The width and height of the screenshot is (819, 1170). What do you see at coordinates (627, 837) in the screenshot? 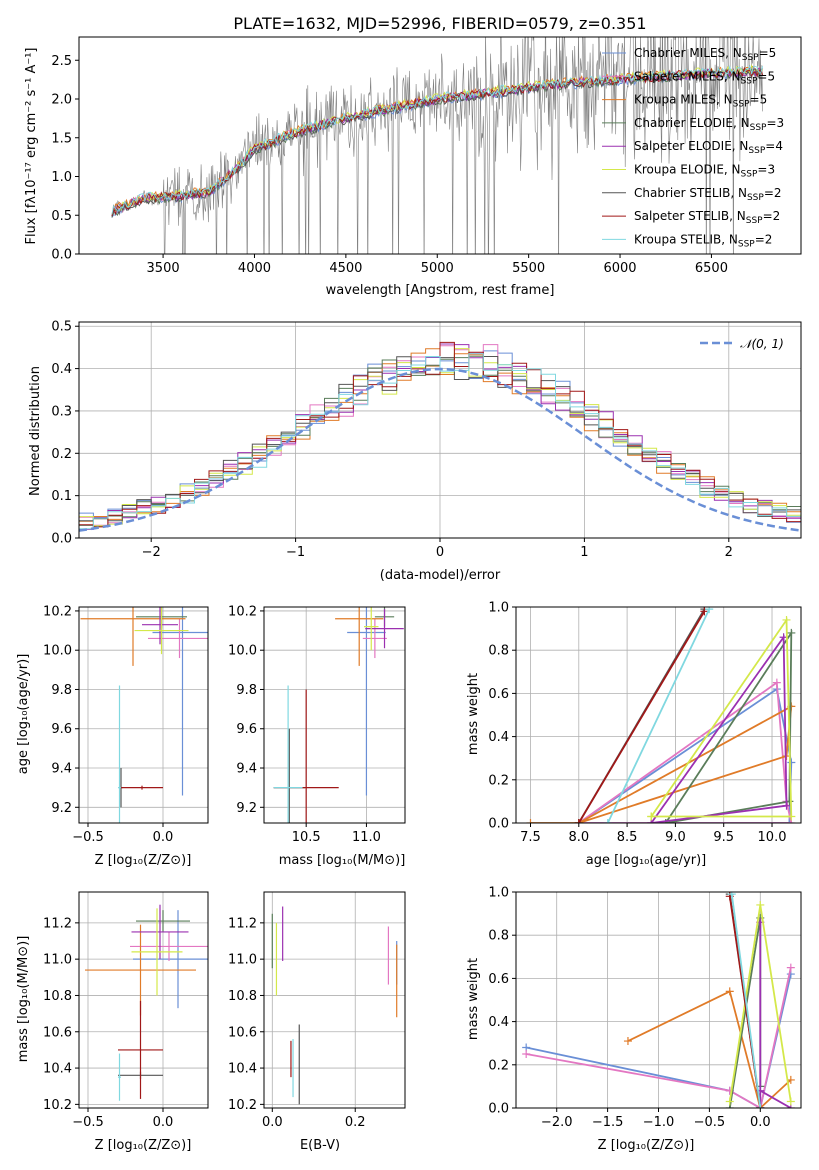
I see `x-tick-label: 8.5` at bounding box center [627, 837].